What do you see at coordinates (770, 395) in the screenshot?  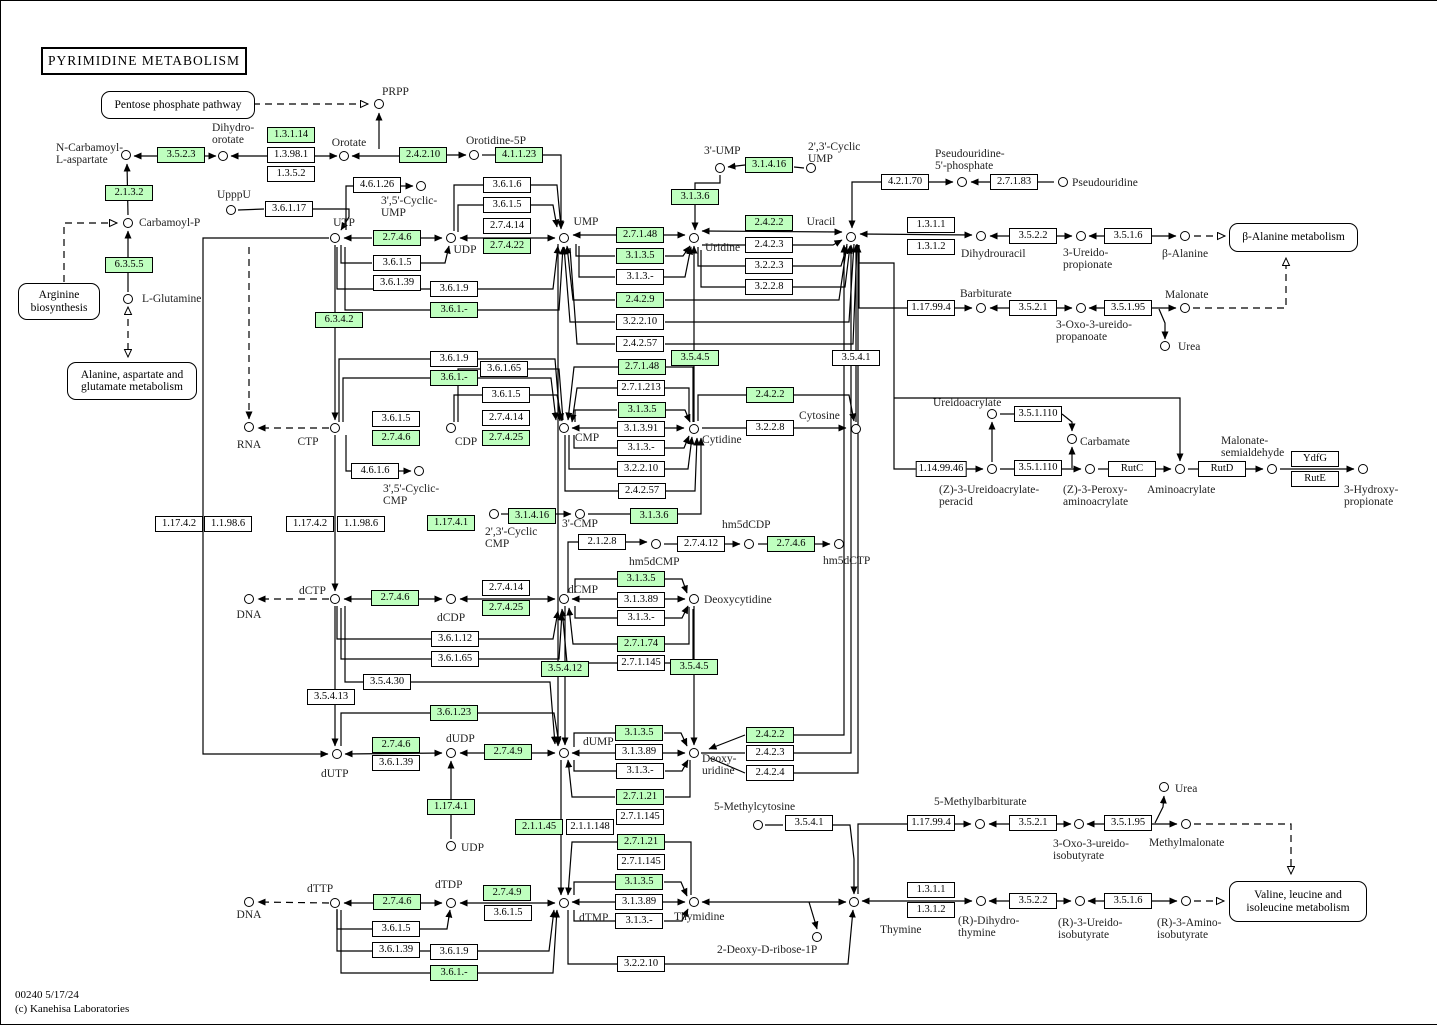 I see `enzyme-box-2-4-2-2: 2.4.2.2` at bounding box center [770, 395].